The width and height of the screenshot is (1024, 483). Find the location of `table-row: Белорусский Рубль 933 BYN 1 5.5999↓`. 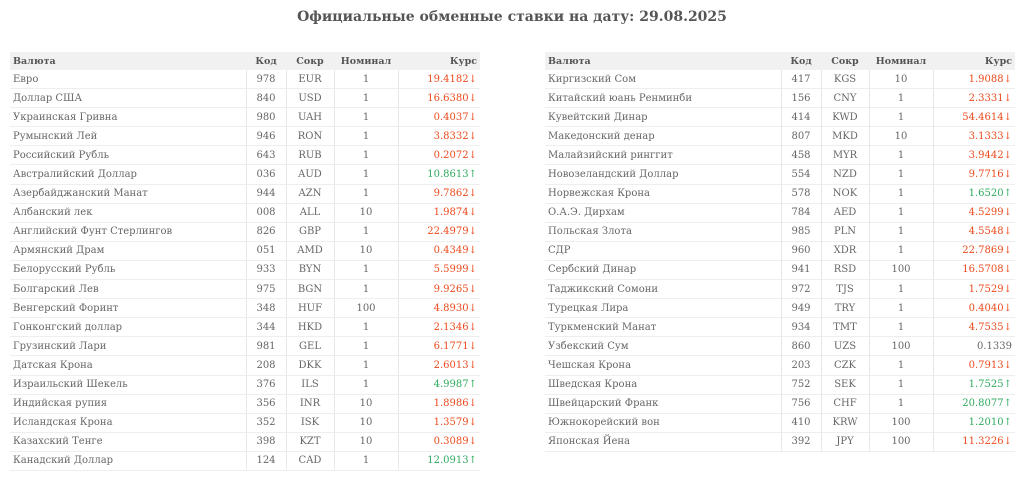

table-row: Белорусский Рубль 933 BYN 1 5.5999↓ is located at coordinates (245, 270).